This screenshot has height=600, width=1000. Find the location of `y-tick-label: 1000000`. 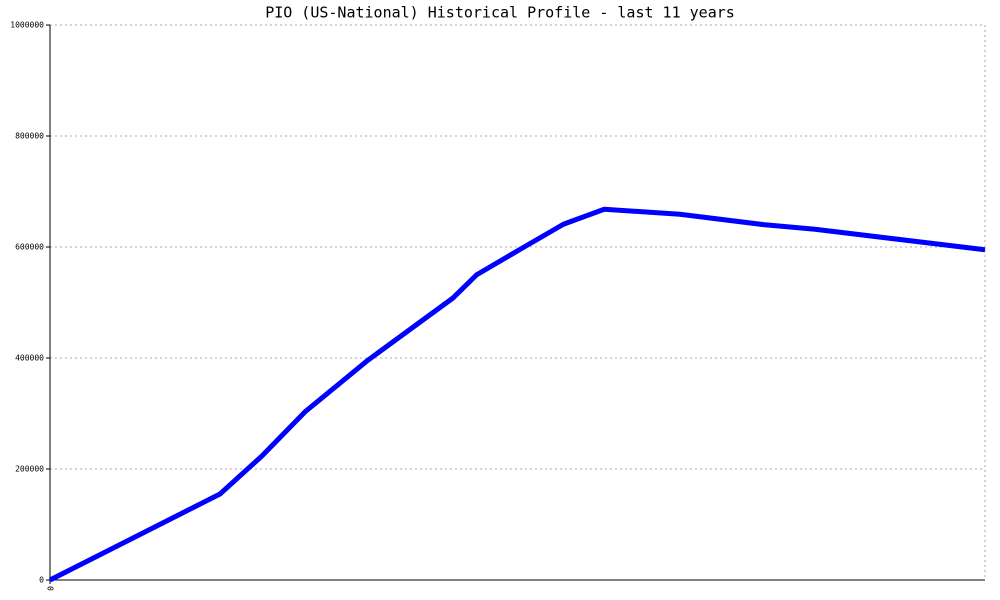

y-tick-label: 1000000 is located at coordinates (27, 25).